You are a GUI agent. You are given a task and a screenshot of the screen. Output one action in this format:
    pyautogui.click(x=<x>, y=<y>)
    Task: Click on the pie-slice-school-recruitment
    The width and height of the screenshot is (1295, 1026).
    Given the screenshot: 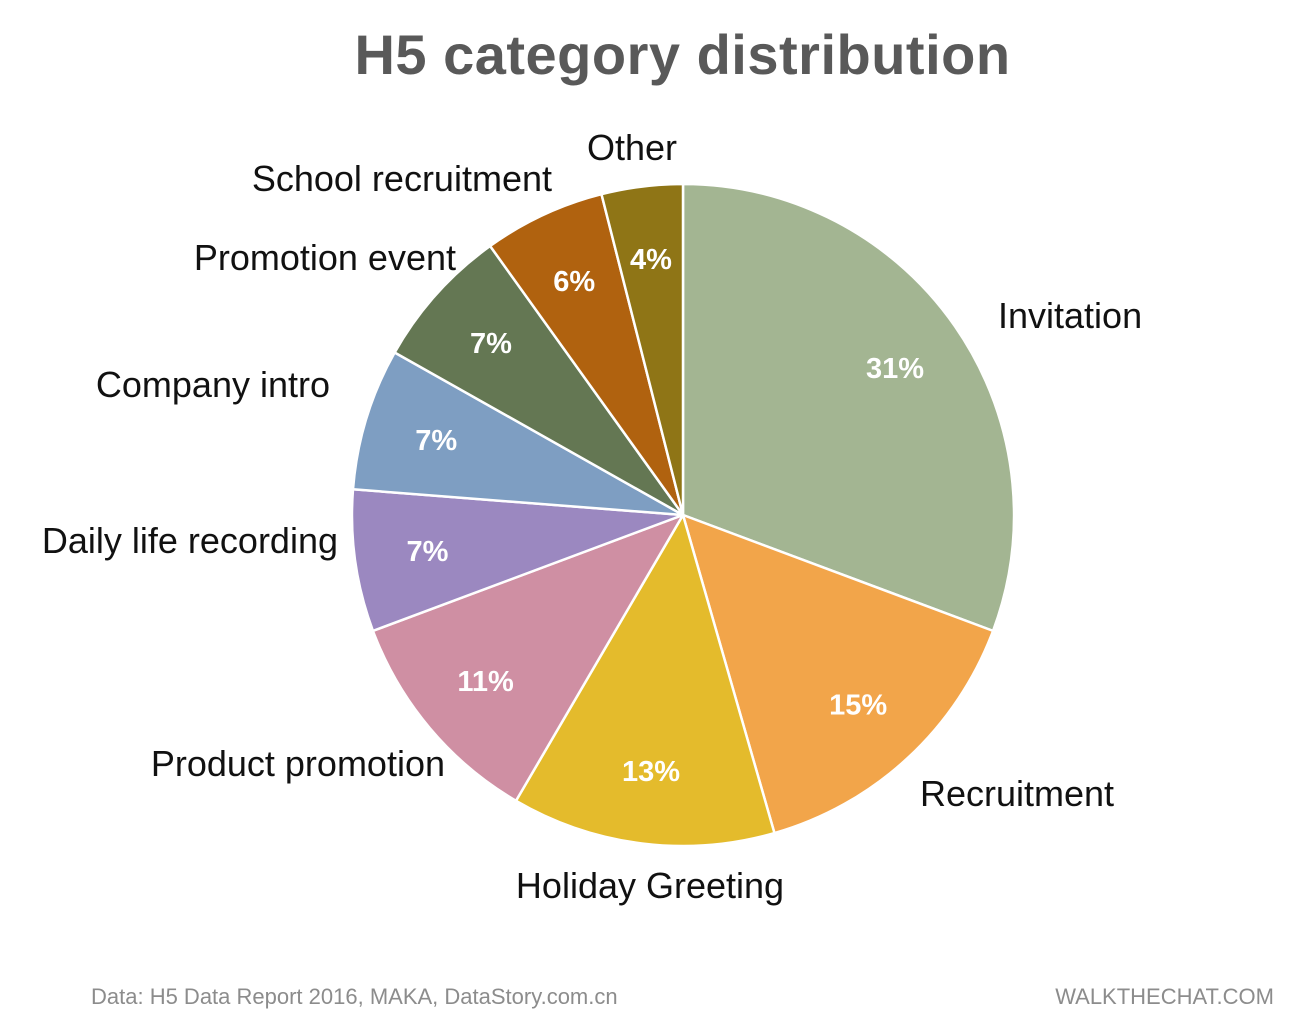 What is the action you would take?
    pyautogui.click(x=586, y=354)
    